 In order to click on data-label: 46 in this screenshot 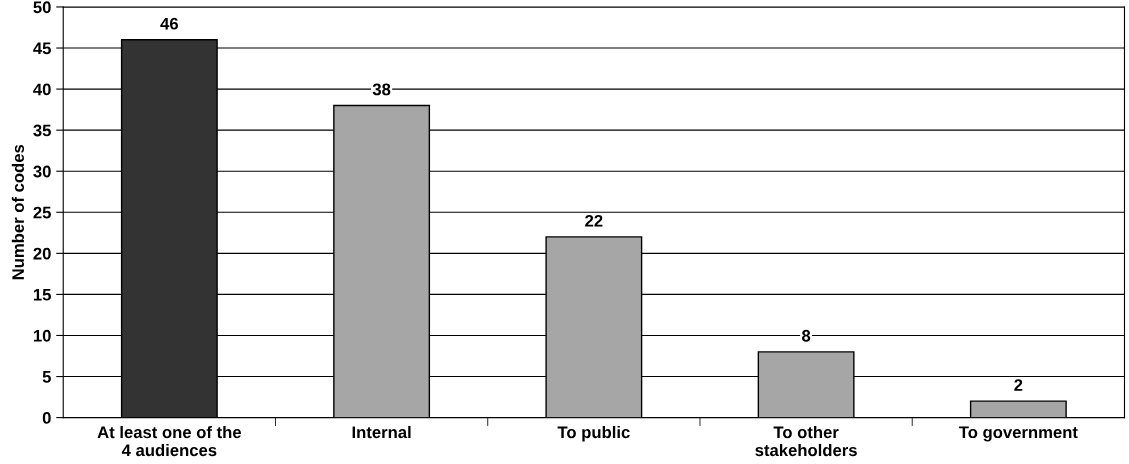, I will do `click(169, 23)`.